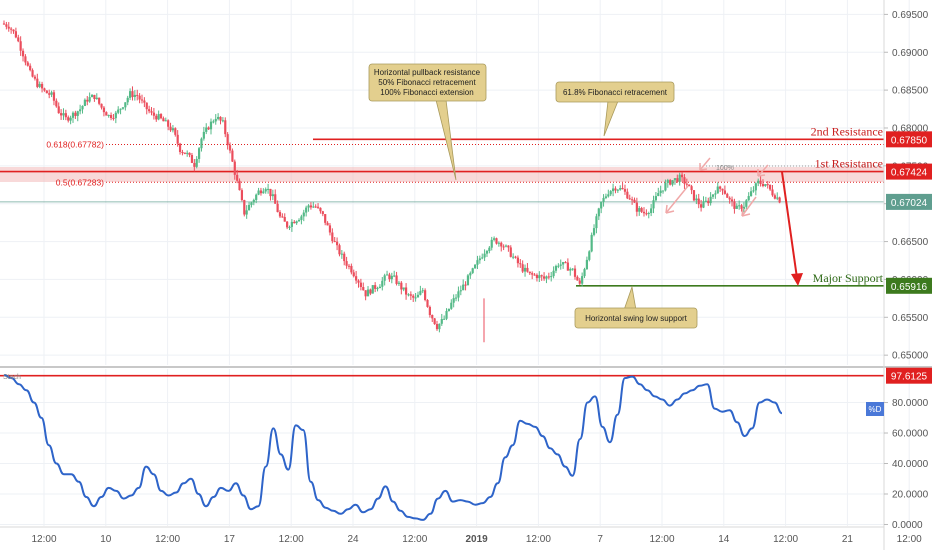 Image resolution: width=932 pixels, height=555 pixels. Describe the element at coordinates (909, 203) in the screenshot. I see `current-price-tag-text: 0.67024` at that location.